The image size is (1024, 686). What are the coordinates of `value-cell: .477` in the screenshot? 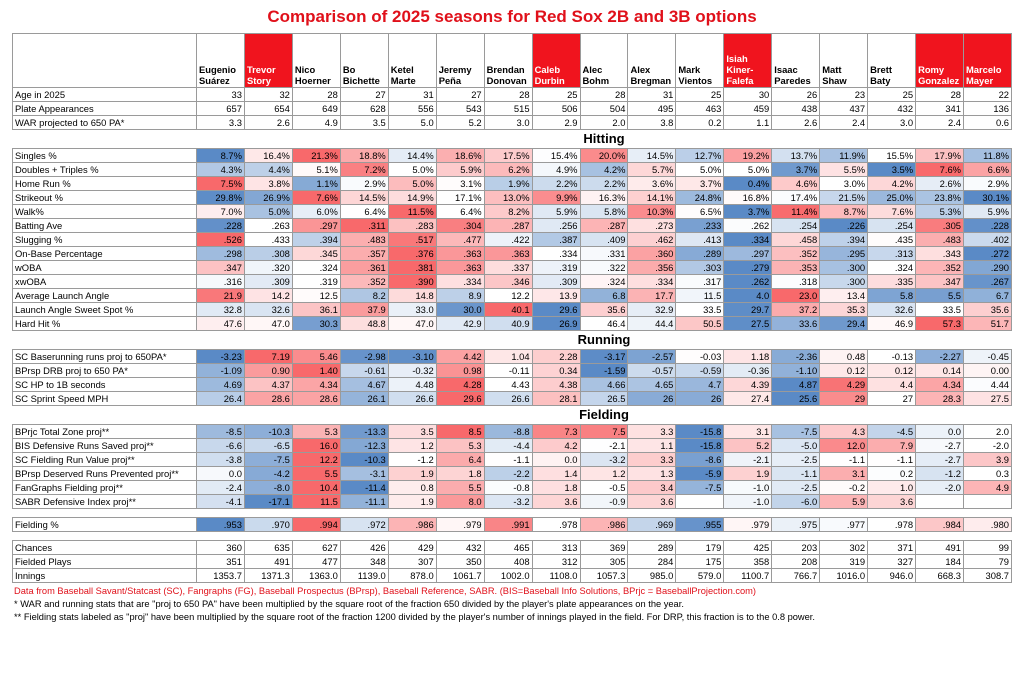 It's located at (460, 239).